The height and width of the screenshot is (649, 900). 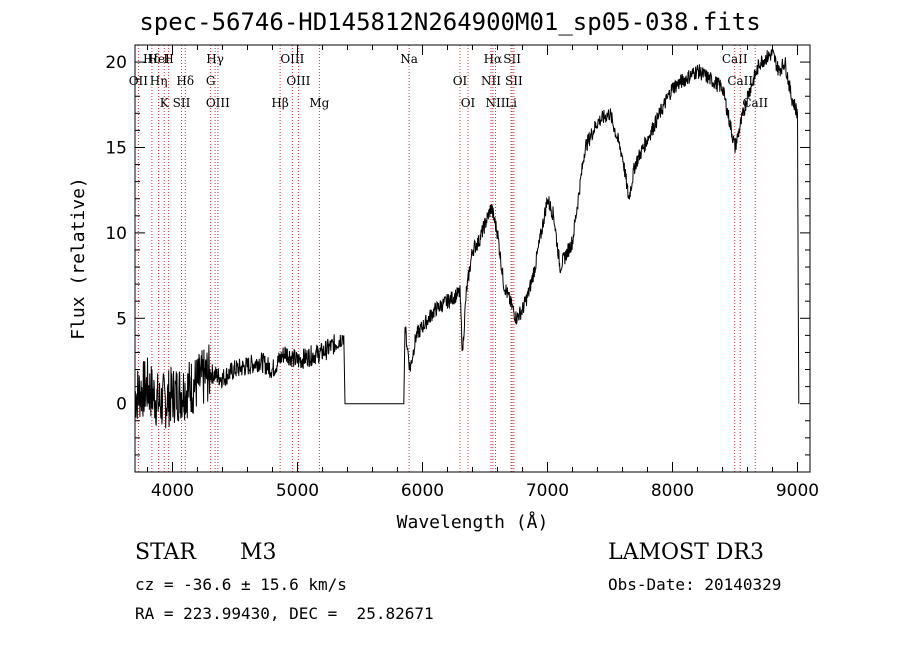 I want to click on object-class: STAR, so click(x=165, y=552).